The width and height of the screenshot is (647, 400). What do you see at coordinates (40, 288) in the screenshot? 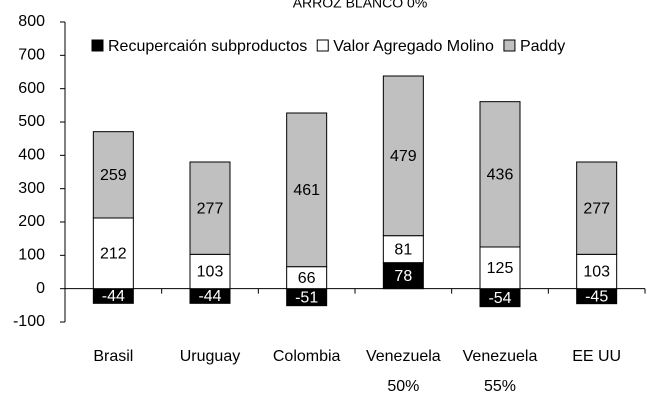
I see `y-tick-label: 0` at bounding box center [40, 288].